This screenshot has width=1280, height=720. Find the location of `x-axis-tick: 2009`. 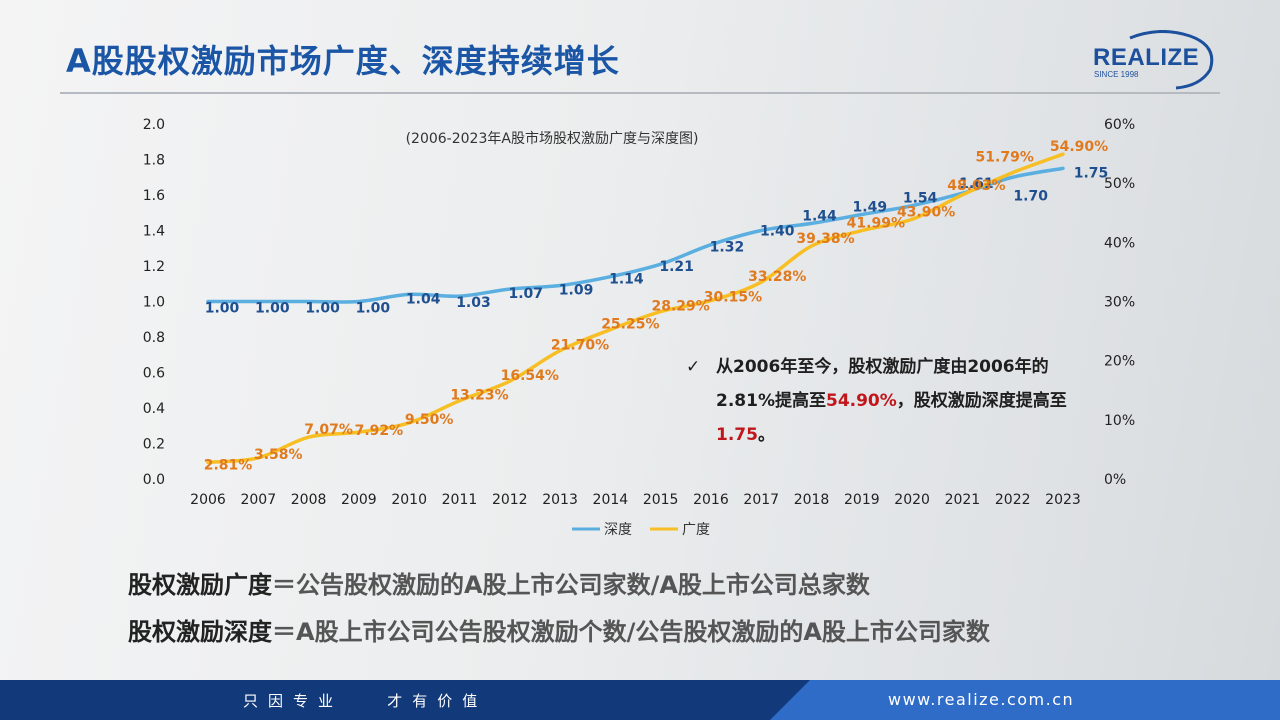

x-axis-tick: 2009 is located at coordinates (359, 500).